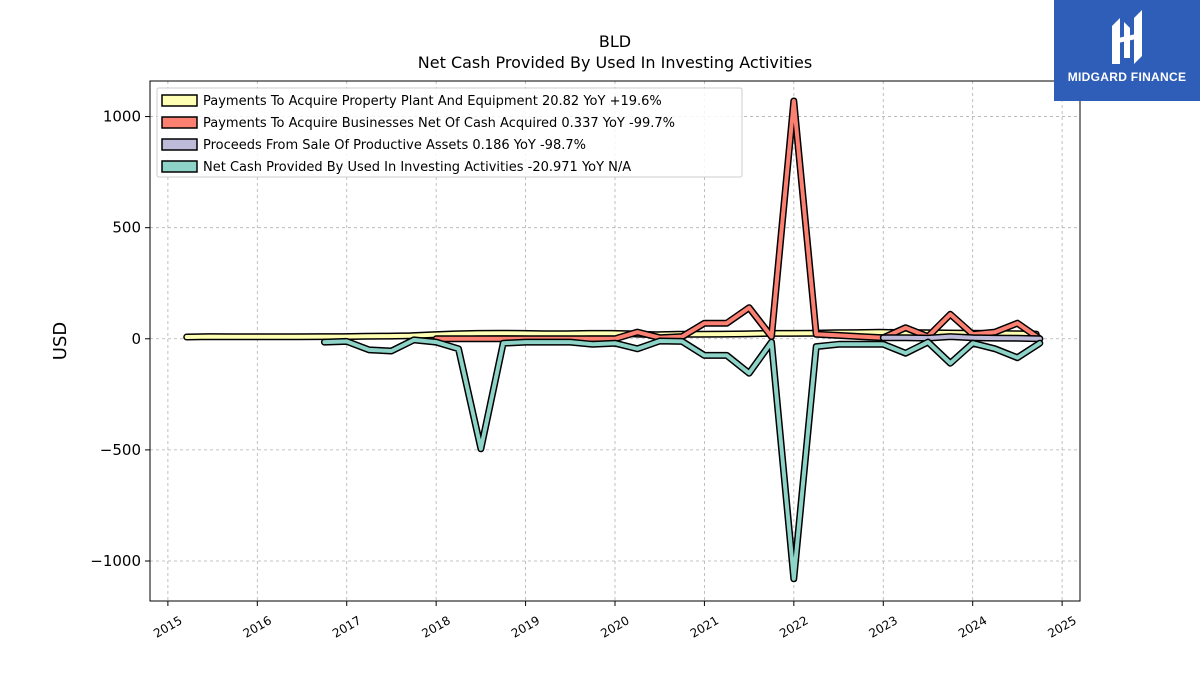 The height and width of the screenshot is (675, 1200). I want to click on y-tick-label: 0, so click(136, 339).